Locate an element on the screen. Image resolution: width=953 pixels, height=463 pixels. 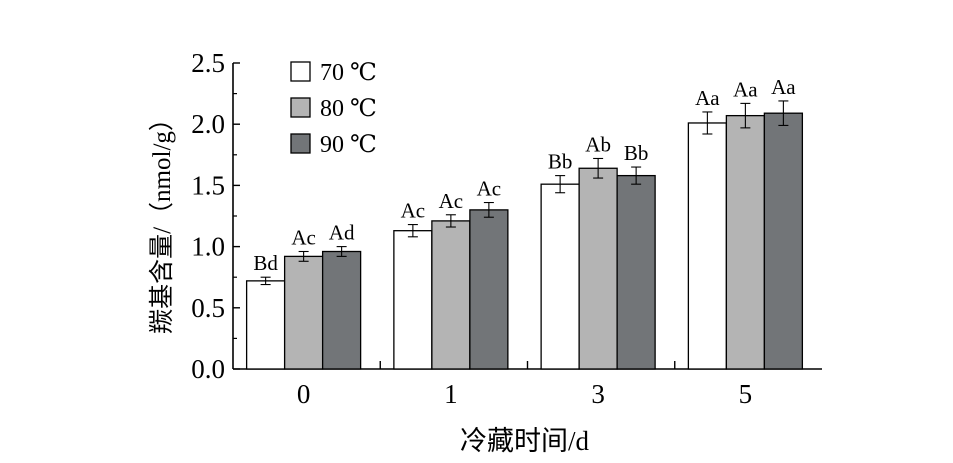
legend-label: 80 ℃ is located at coordinates (348, 109).